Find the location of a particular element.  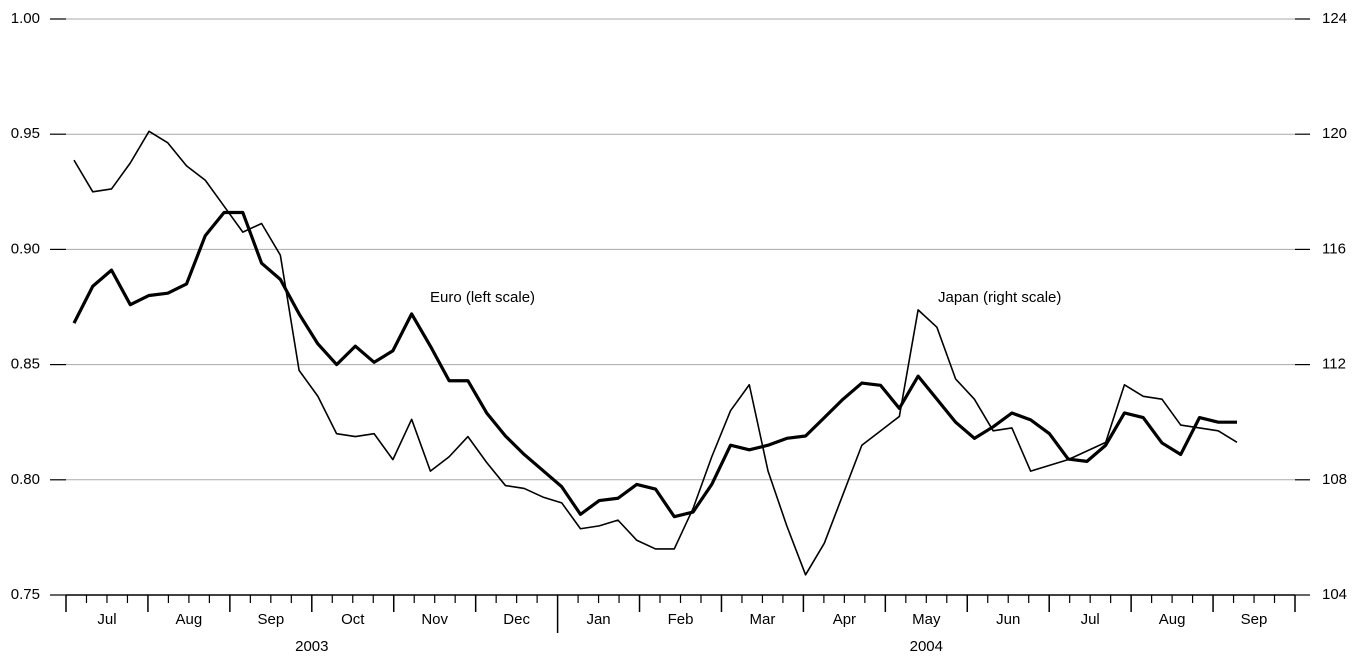

x-tick-label: Oct is located at coordinates (353, 619).